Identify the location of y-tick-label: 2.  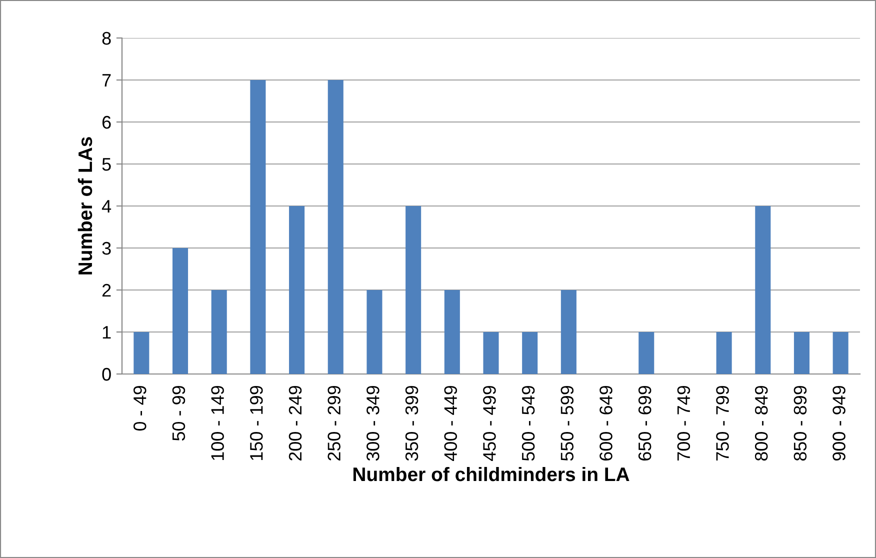
(106, 290).